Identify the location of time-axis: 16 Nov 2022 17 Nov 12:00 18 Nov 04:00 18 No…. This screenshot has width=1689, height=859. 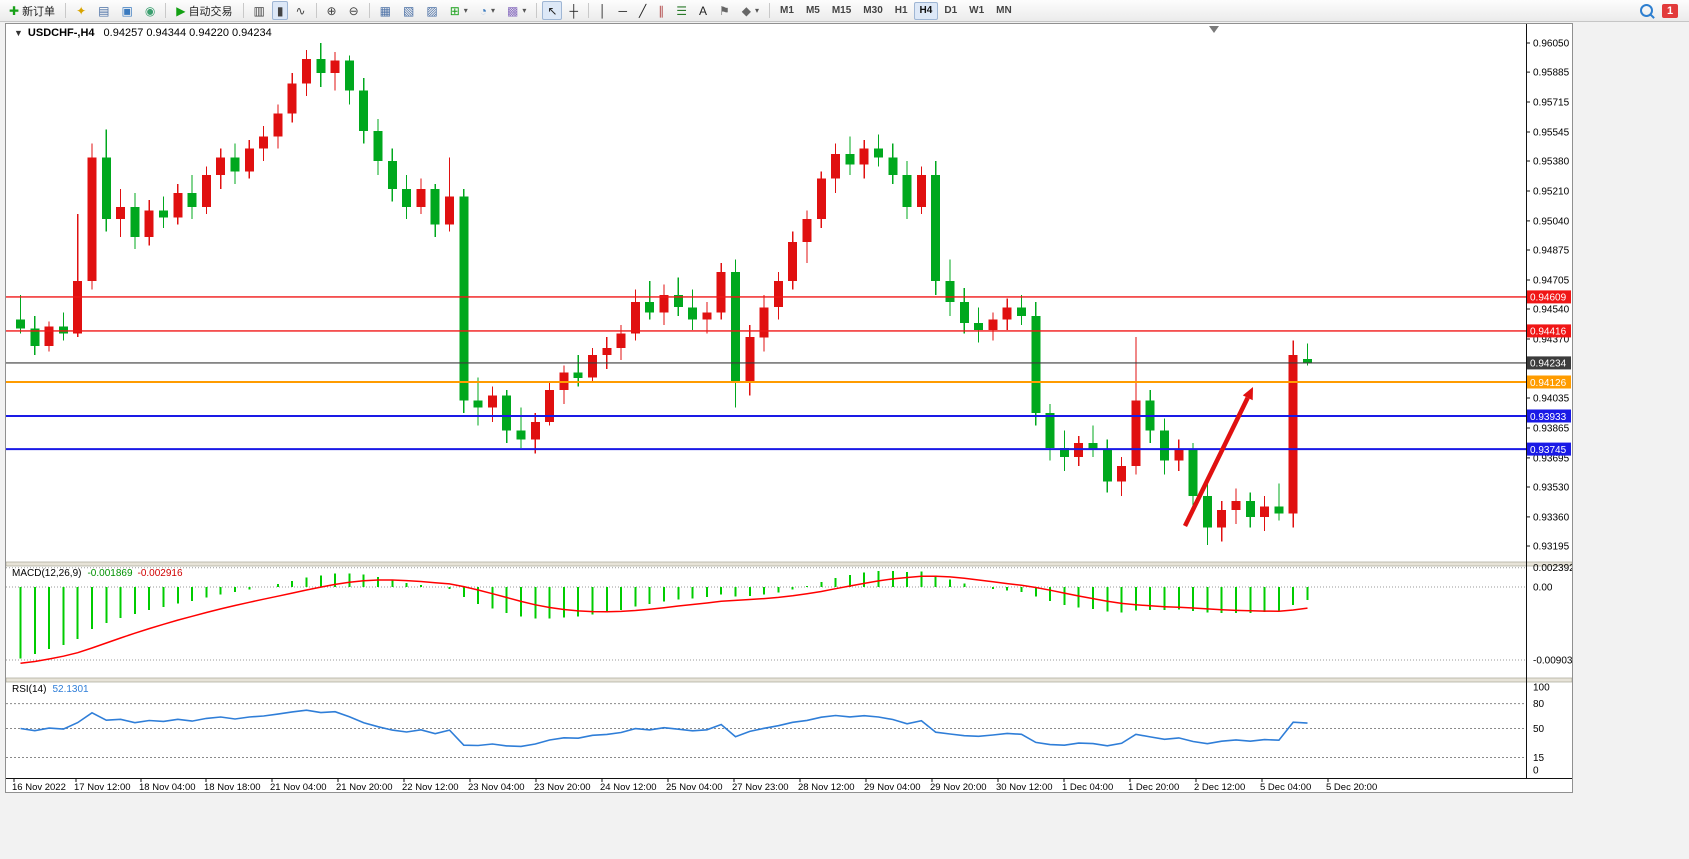
(789, 785).